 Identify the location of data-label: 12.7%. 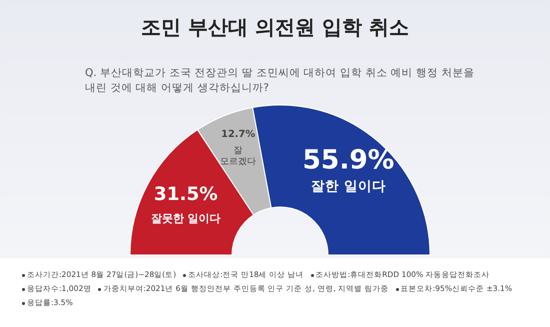
(238, 134).